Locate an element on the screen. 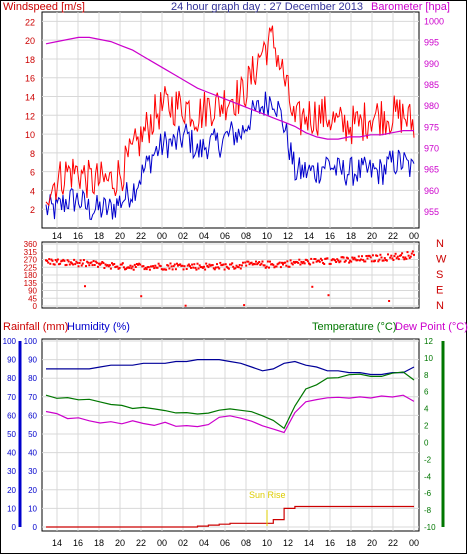 The width and height of the screenshot is (468, 560). windspeed-axis: 22 20 18 16 14 12 10 8 6 4 2 is located at coordinates (30, 116).